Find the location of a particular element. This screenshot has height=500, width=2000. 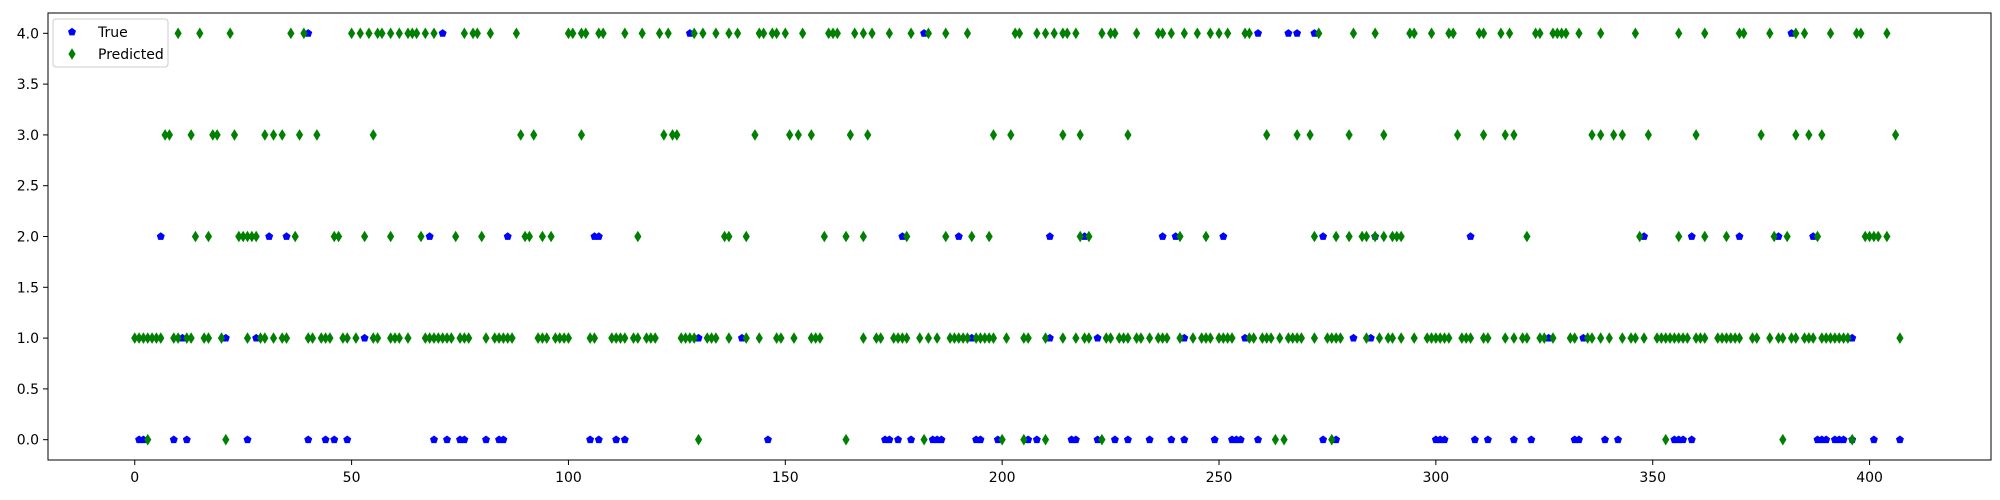

x-tick-label: 50 is located at coordinates (352, 478).